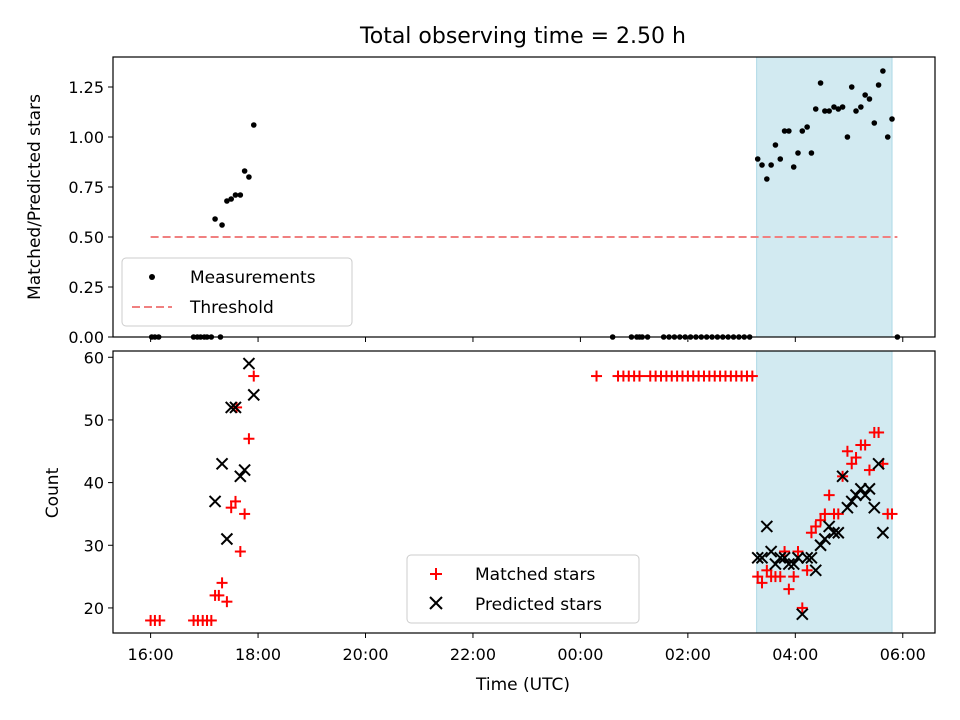 The image size is (960, 720). I want to click on bottom-legend-box, so click(523, 589).